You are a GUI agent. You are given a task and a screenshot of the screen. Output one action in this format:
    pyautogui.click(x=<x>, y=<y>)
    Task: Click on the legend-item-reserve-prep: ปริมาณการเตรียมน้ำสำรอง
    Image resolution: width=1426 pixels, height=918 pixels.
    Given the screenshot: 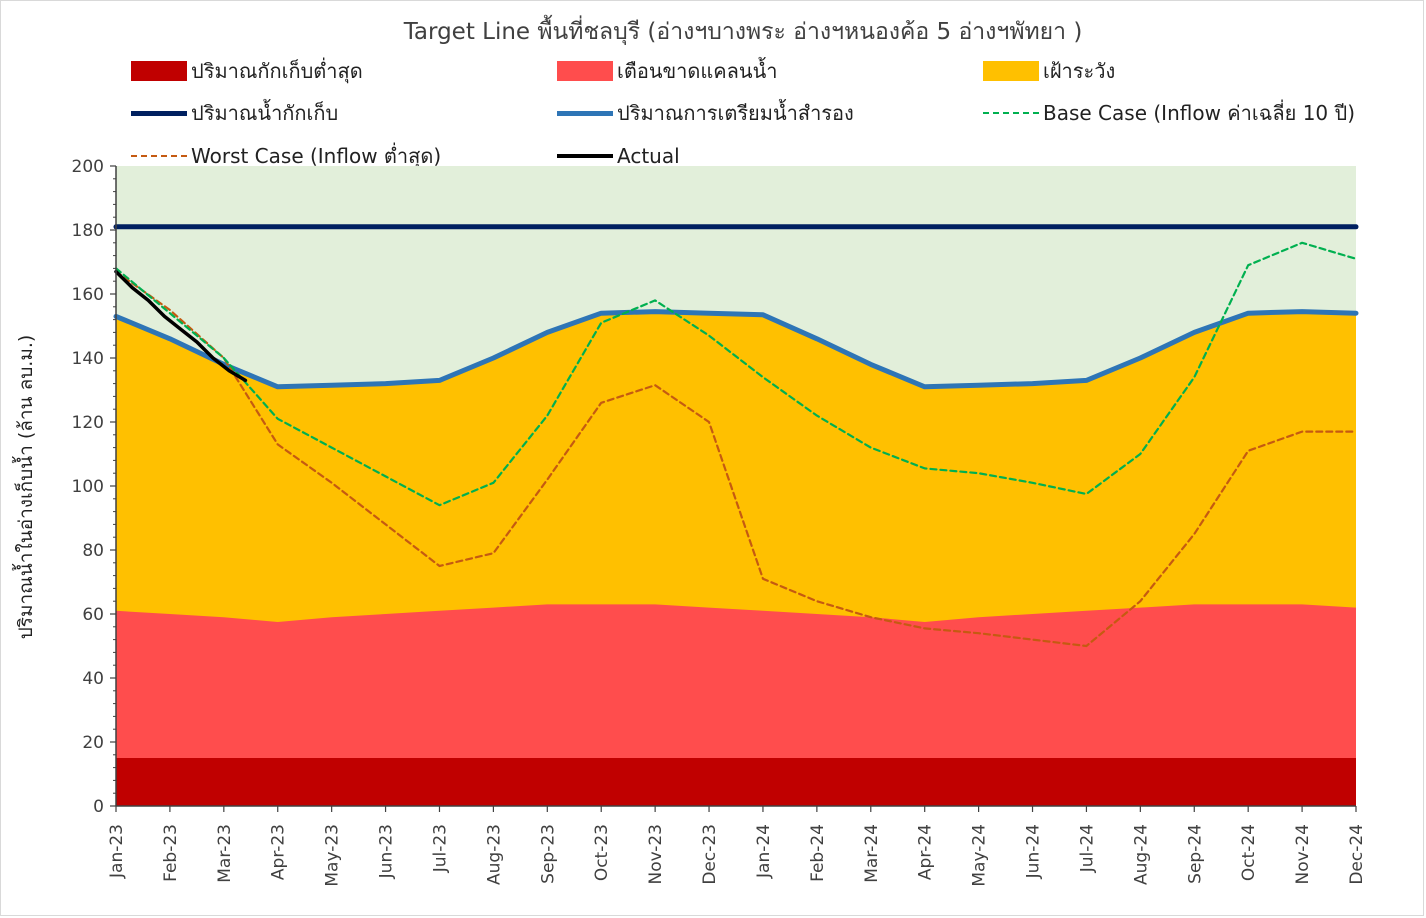 What is the action you would take?
    pyautogui.click(x=705, y=113)
    